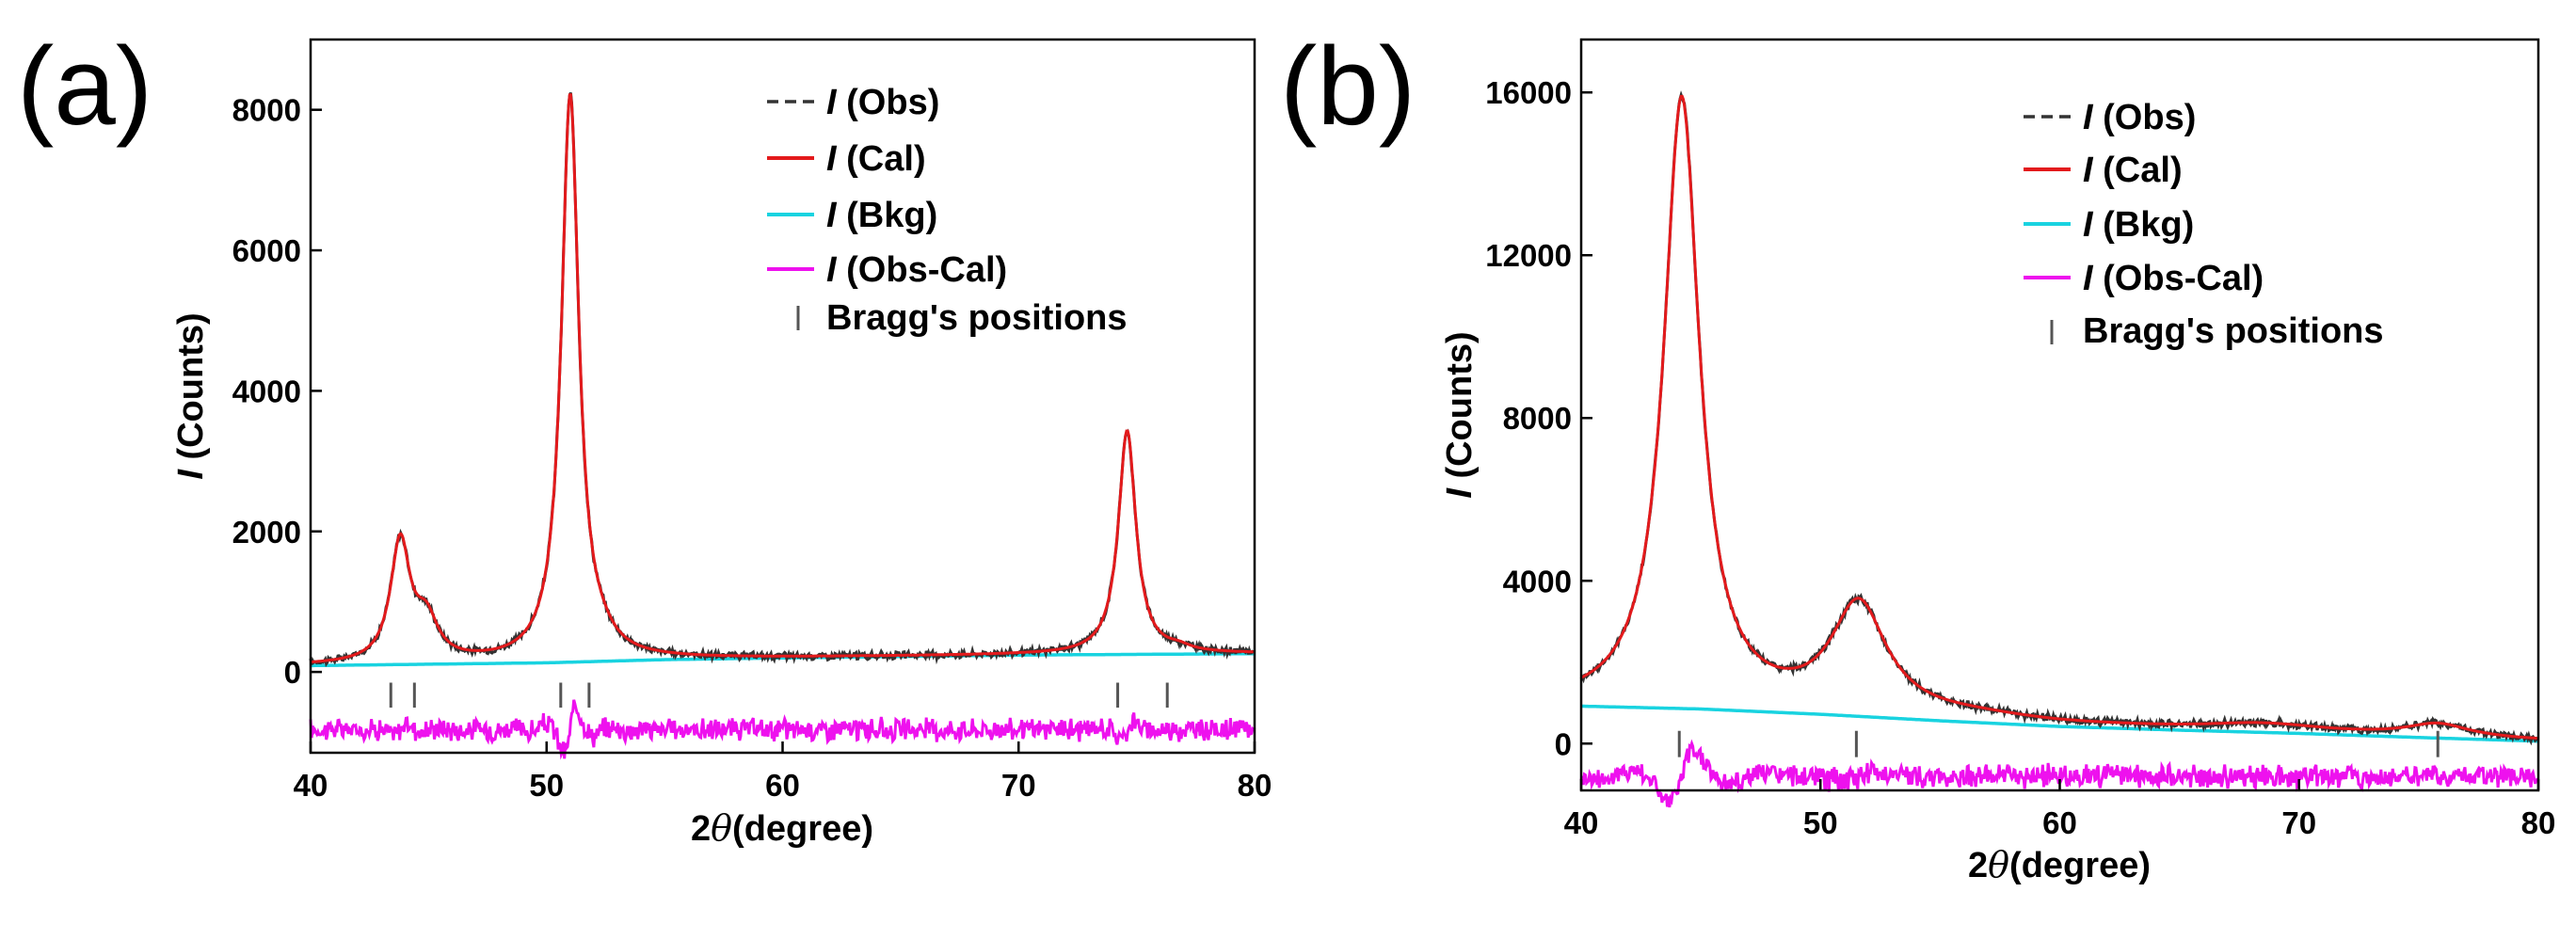 The width and height of the screenshot is (2576, 940). Describe the element at coordinates (266, 250) in the screenshot. I see `y-tick-label: 6000` at that location.